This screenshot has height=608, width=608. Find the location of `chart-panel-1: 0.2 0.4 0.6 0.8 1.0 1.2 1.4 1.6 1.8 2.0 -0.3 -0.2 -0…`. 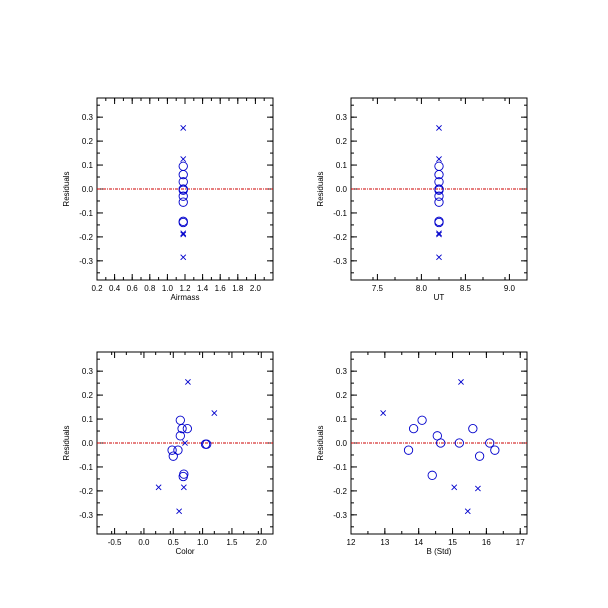

chart-panel-1: 0.2 0.4 0.6 0.8 1.0 1.2 1.4 1.6 1.8 2.0 -0.3 -0.2 -0… is located at coordinates (168, 199).